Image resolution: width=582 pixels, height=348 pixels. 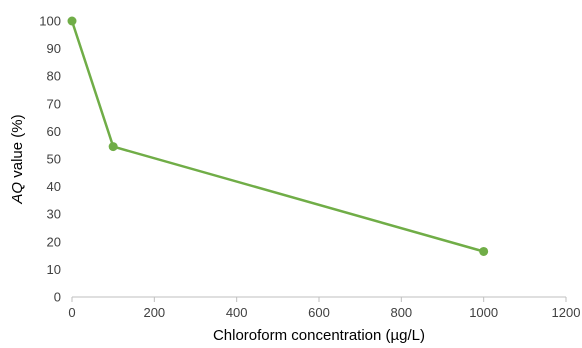 What do you see at coordinates (401, 312) in the screenshot?
I see `x-tick-label: 800` at bounding box center [401, 312].